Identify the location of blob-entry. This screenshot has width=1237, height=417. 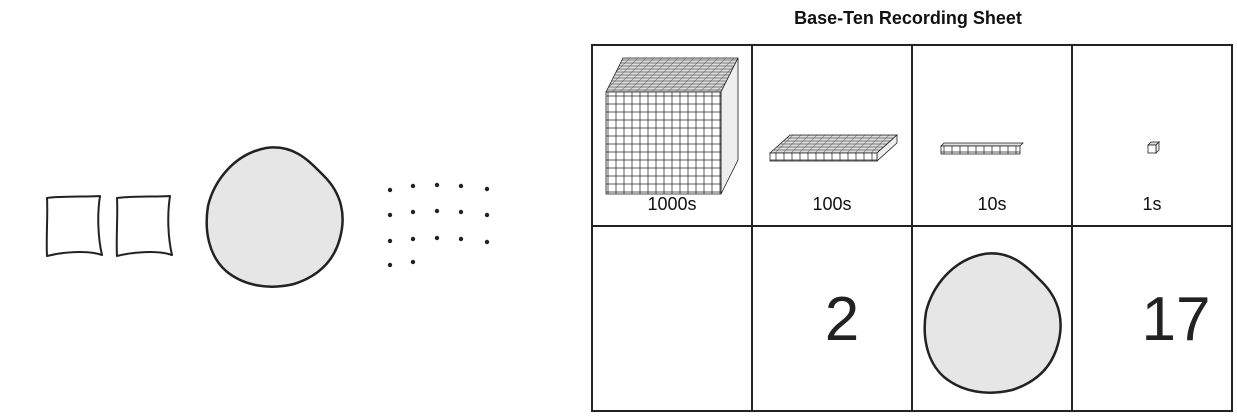
(992, 323).